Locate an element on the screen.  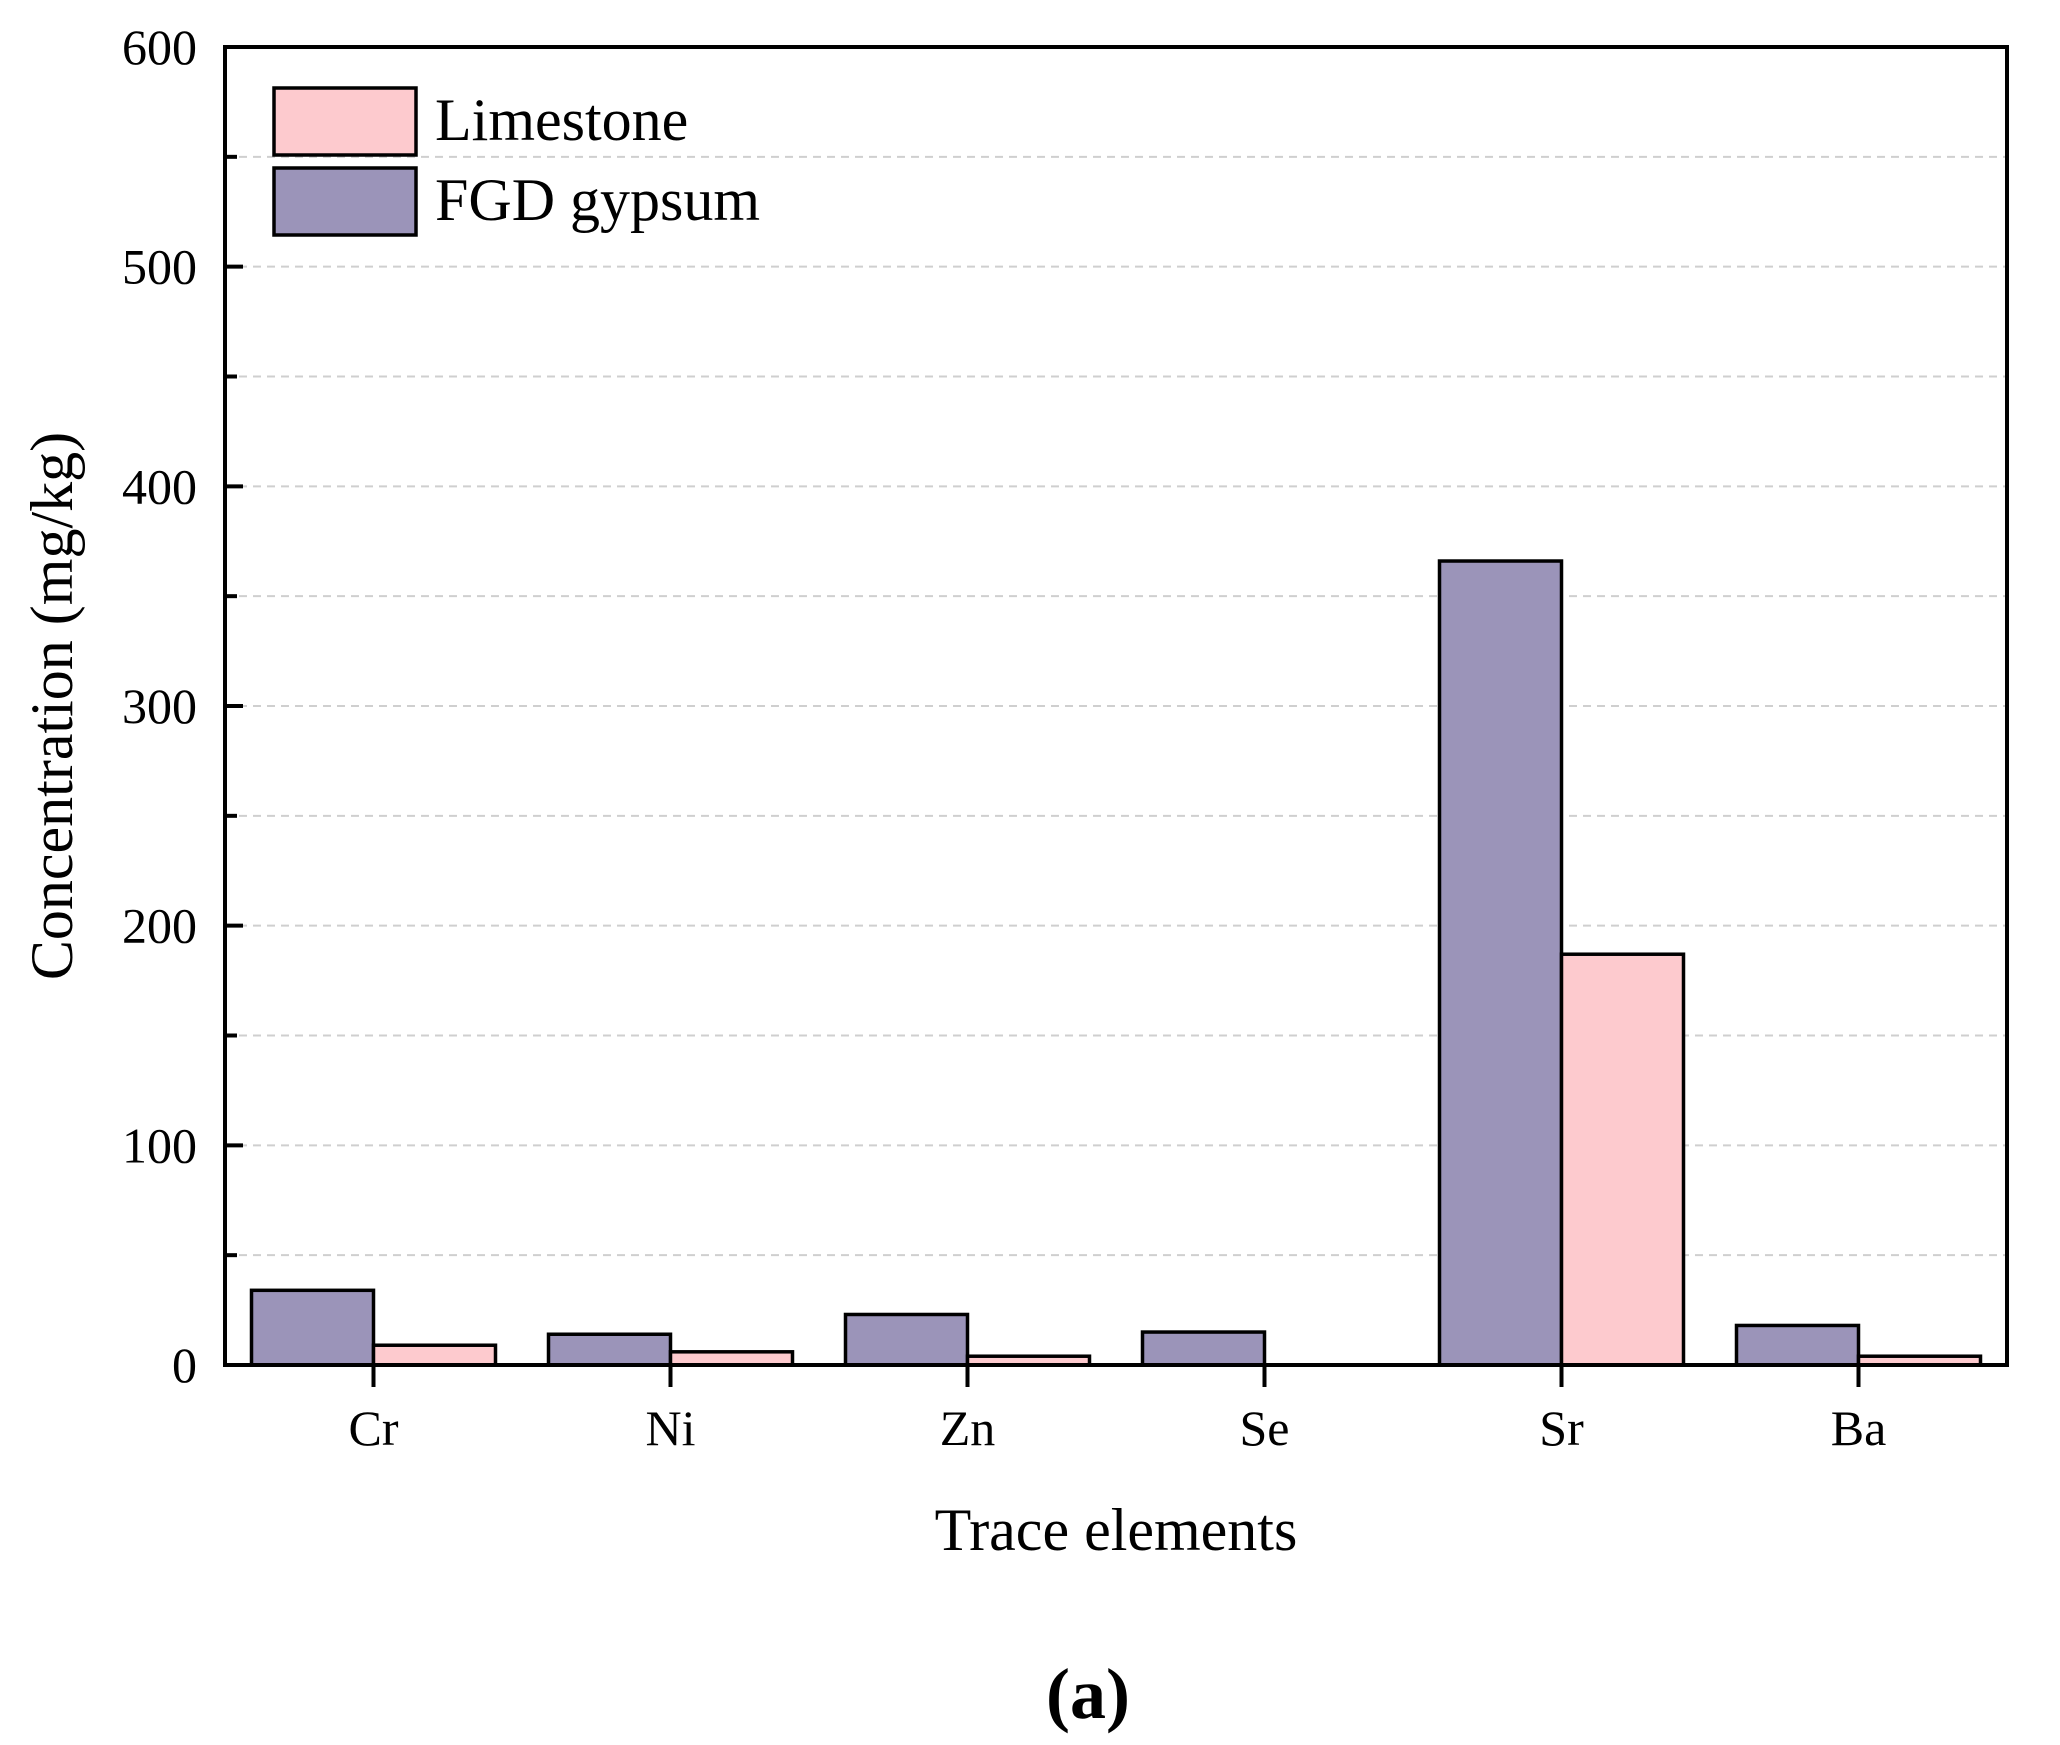
bar-fgd-gypsum-zn is located at coordinates (906, 1339).